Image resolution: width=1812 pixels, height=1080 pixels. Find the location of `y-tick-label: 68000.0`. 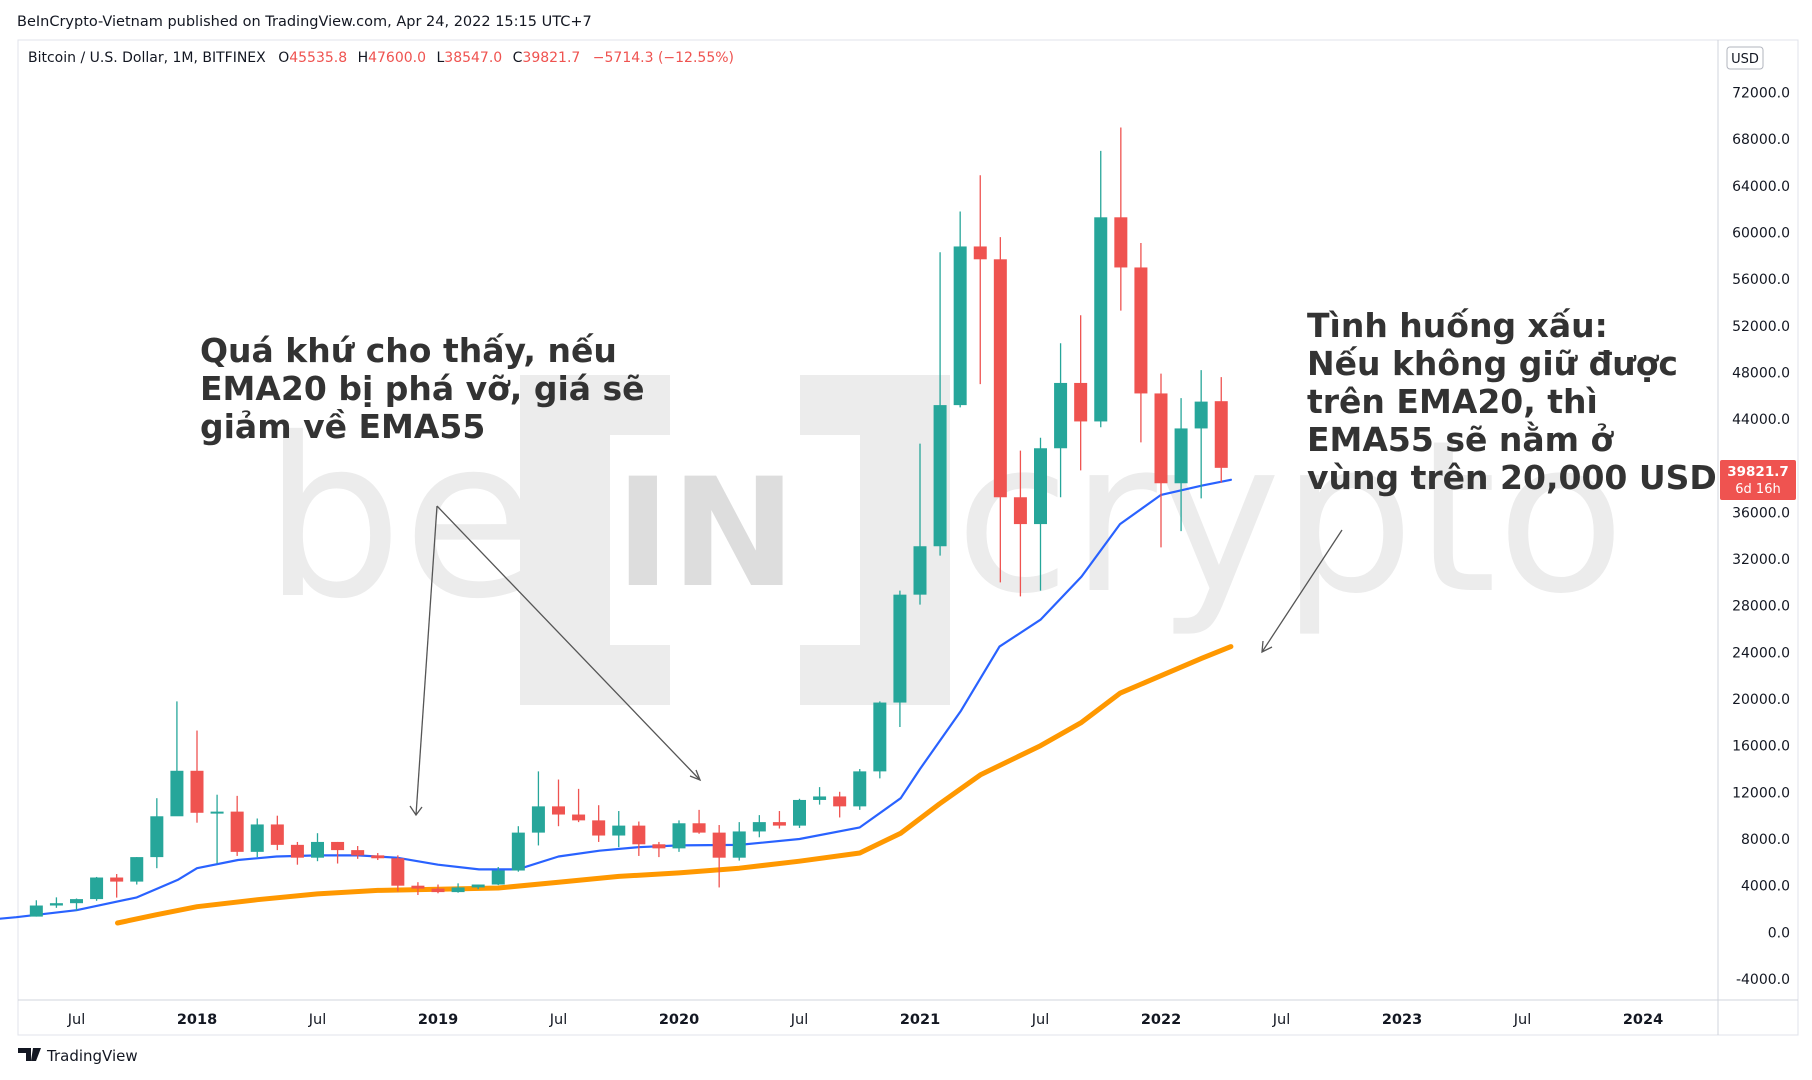

y-tick-label: 68000.0 is located at coordinates (1761, 140).